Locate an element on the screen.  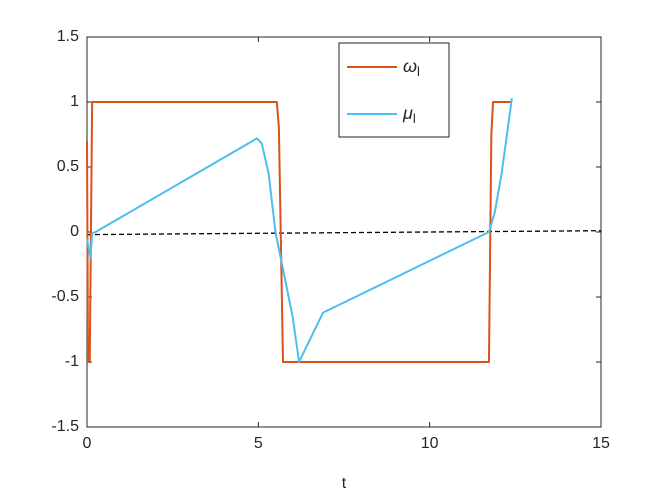
y-tick-label: -0.5 is located at coordinates (65, 296).